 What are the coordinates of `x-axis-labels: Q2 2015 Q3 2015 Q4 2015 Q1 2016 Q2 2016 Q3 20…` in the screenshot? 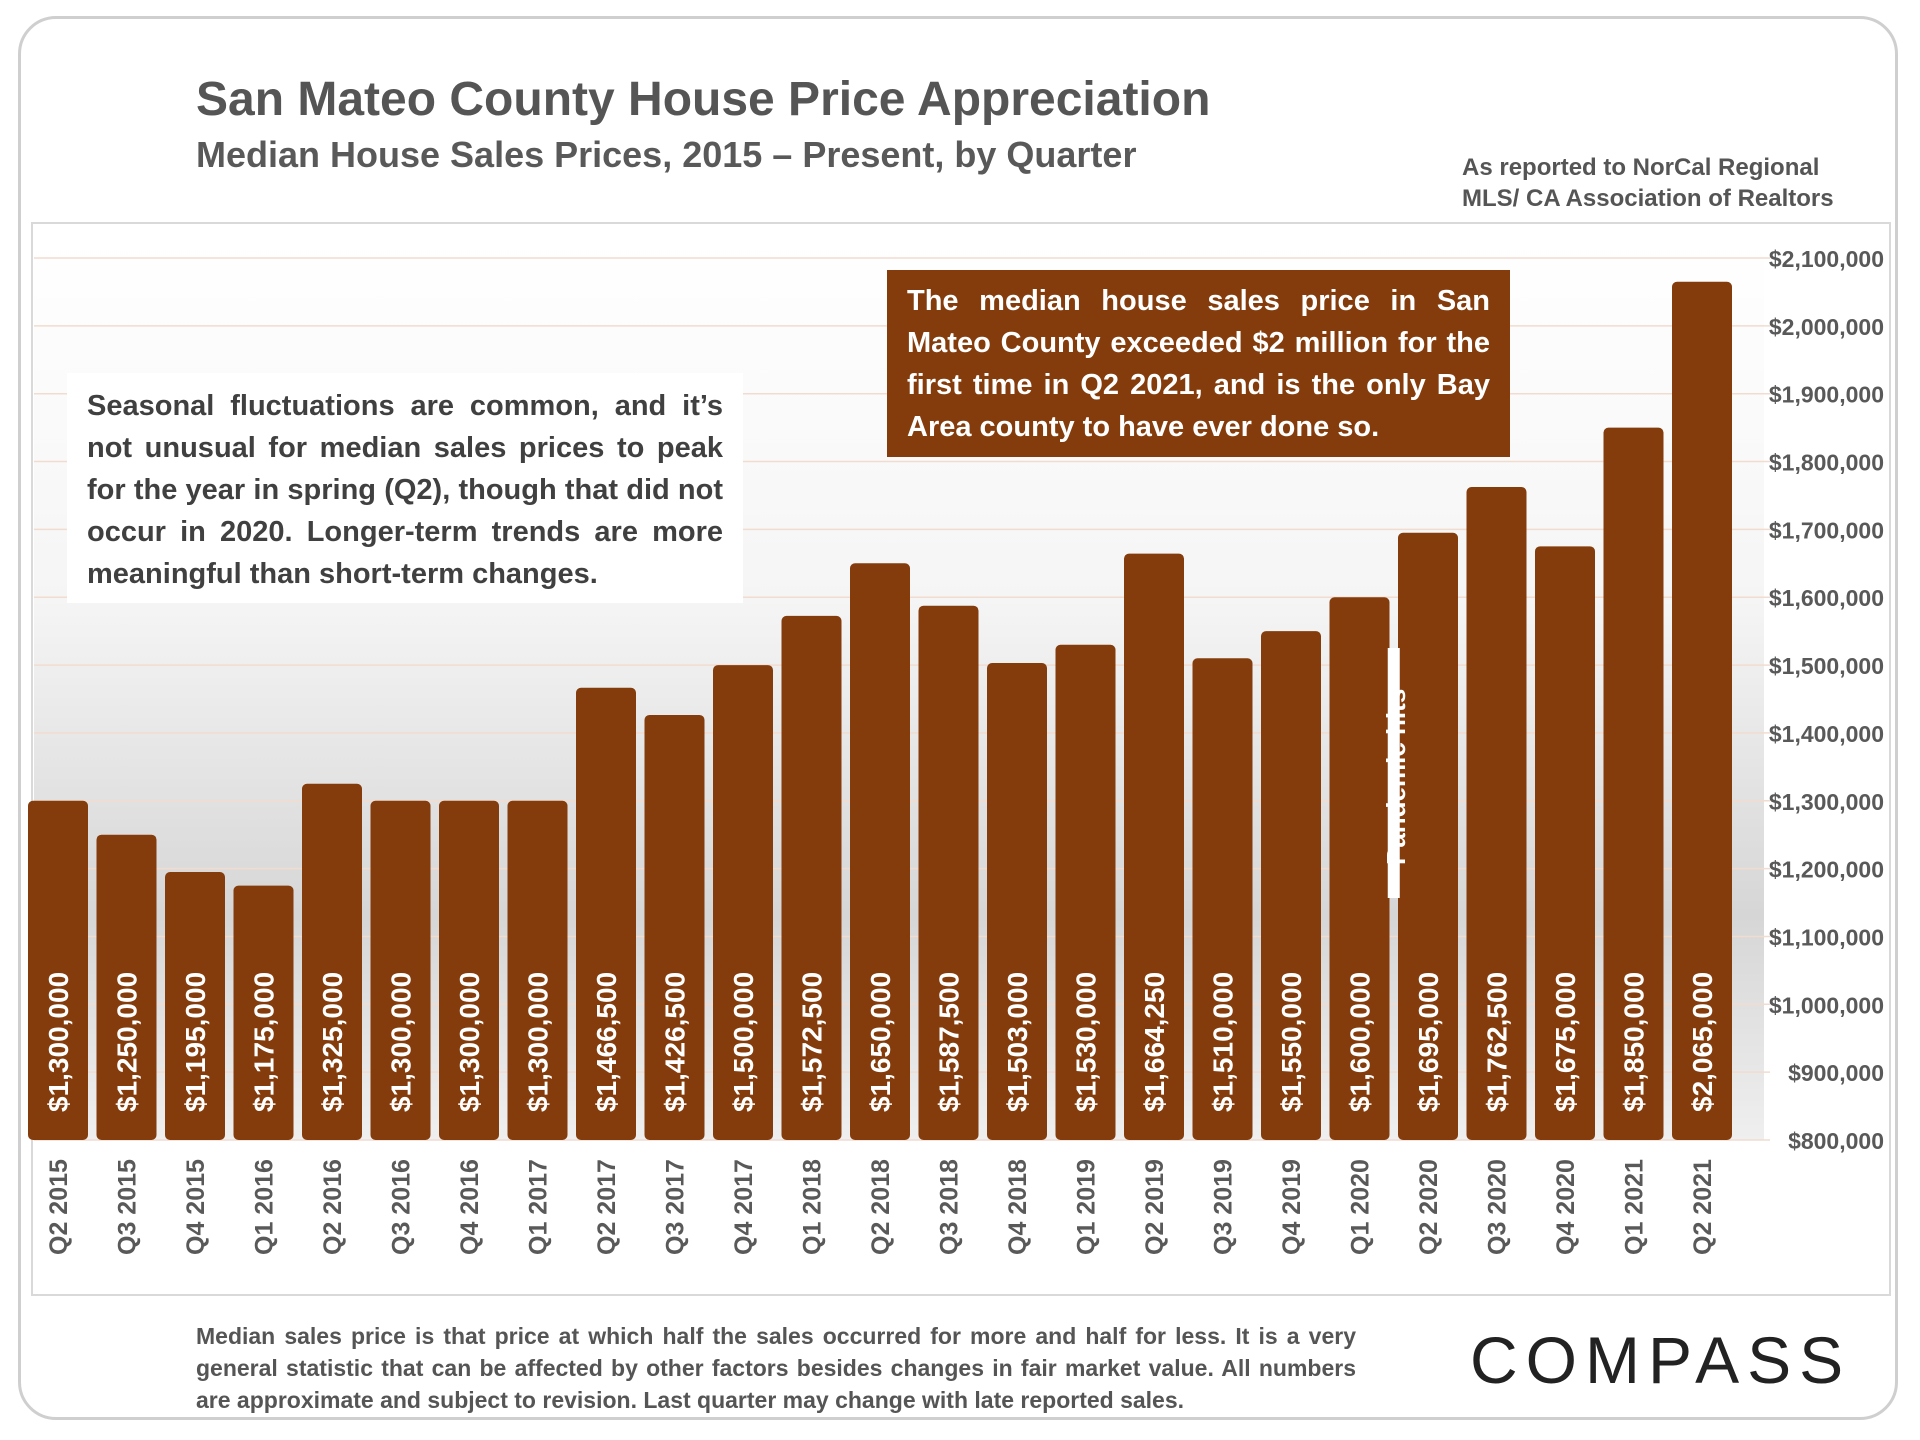 It's located at (881, 1207).